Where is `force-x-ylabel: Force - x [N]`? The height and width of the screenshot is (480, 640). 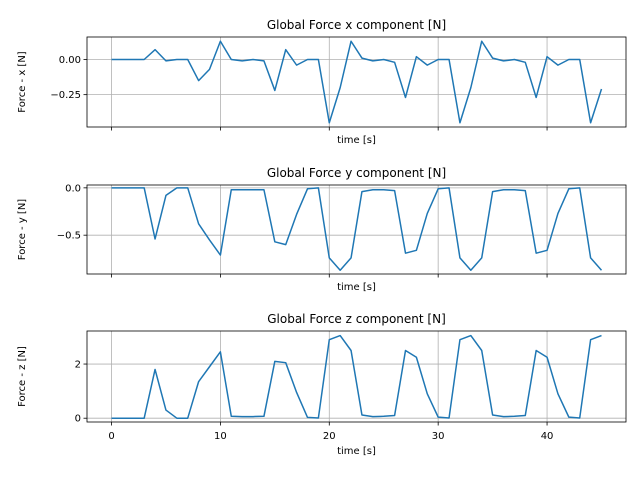
force-x-ylabel: Force - x [N] is located at coordinates (22, 82).